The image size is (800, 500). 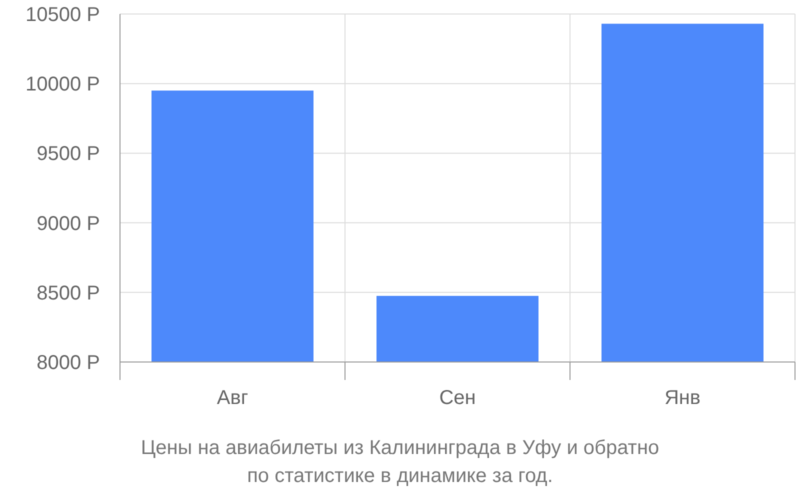 What do you see at coordinates (62, 15) in the screenshot?
I see `y-tick-label: 10500 Р` at bounding box center [62, 15].